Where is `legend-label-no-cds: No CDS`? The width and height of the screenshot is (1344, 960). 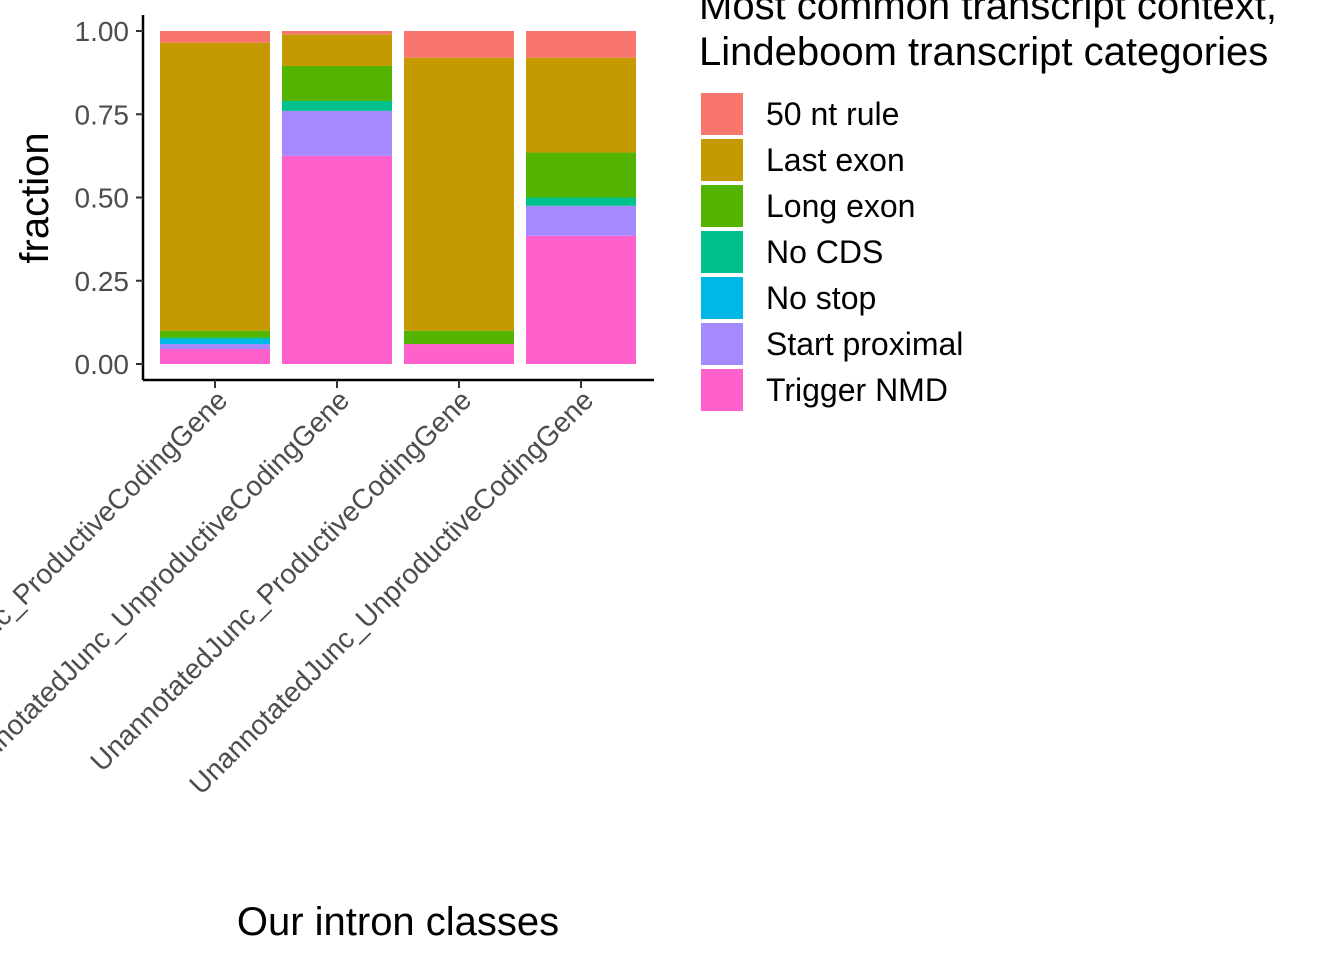
legend-label-no-cds: No CDS is located at coordinates (824, 252).